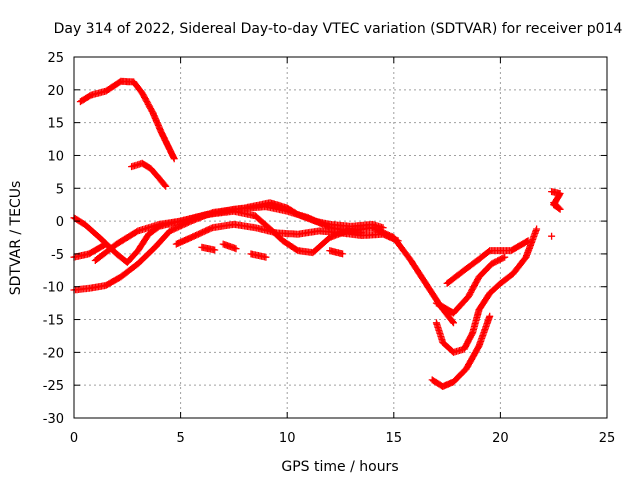  I want to click on data-series-s1, so click(127, 120).